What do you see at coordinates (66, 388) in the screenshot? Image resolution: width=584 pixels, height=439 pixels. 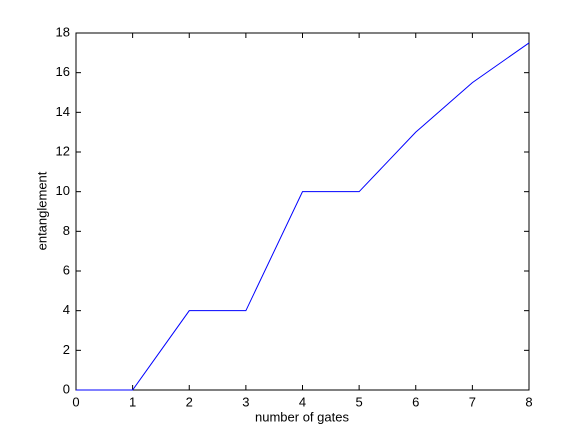 I see `y-tick-label: 0` at bounding box center [66, 388].